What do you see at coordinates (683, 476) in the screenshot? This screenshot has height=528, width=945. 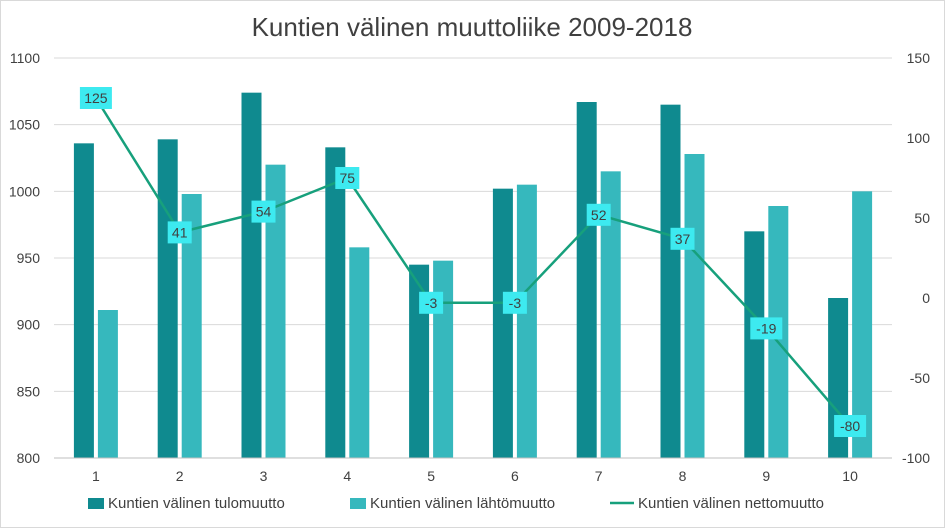 I see `x-tick-label: 8` at bounding box center [683, 476].